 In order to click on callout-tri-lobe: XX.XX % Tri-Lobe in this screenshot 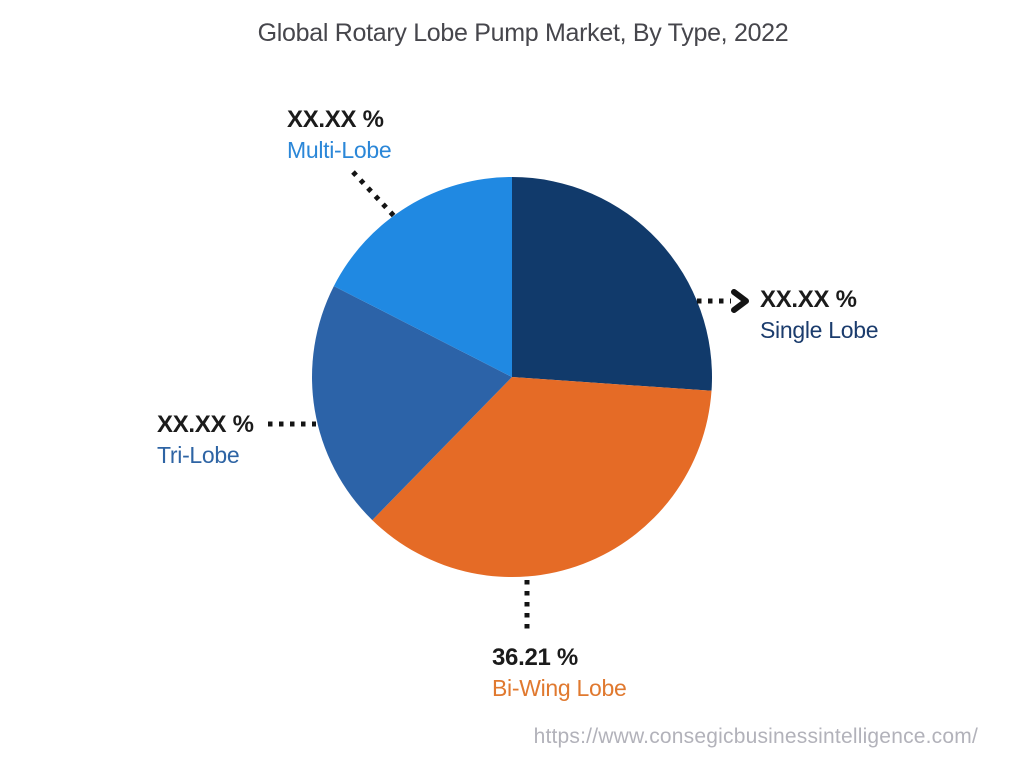, I will do `click(205, 440)`.